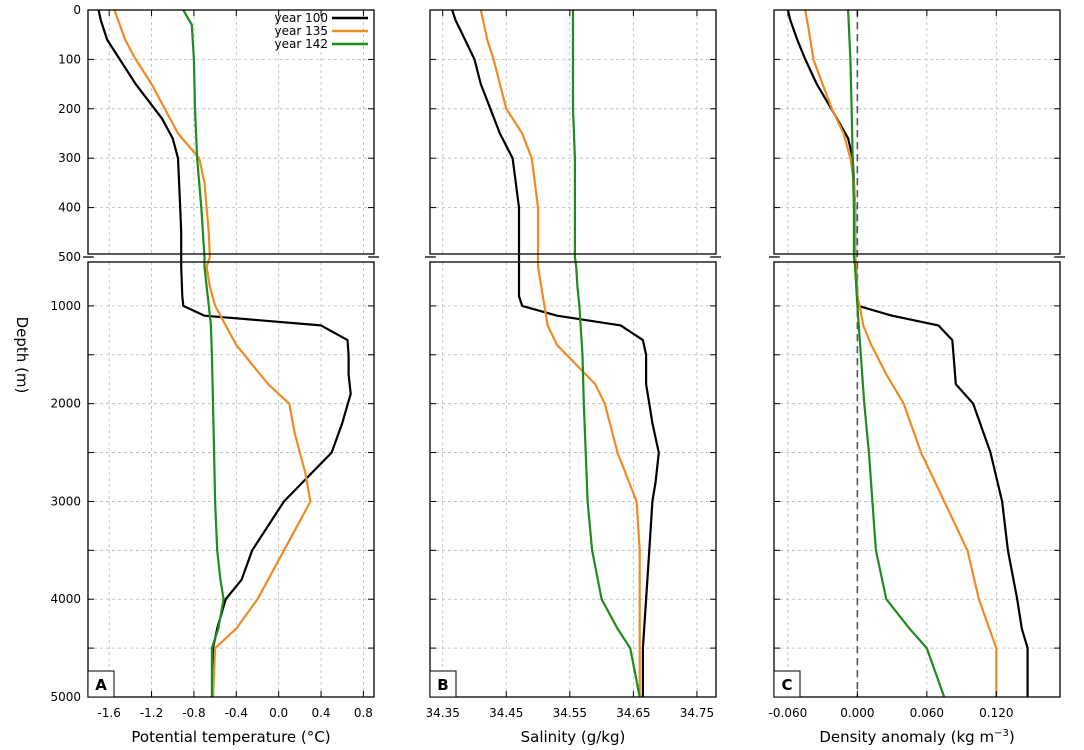  Describe the element at coordinates (1001, 733) in the screenshot. I see `x-axis-label-superscript: −3` at that location.